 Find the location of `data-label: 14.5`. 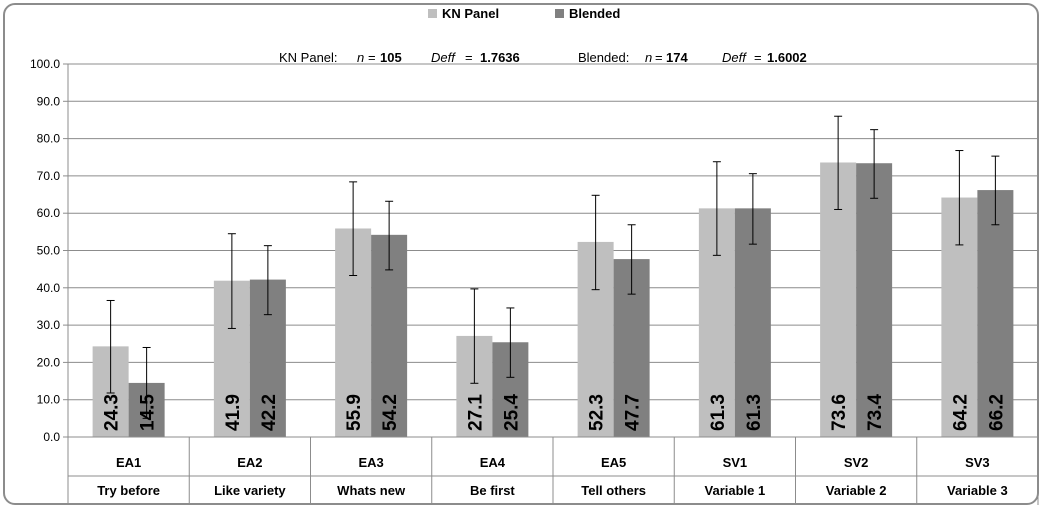

data-label: 14.5 is located at coordinates (148, 412).